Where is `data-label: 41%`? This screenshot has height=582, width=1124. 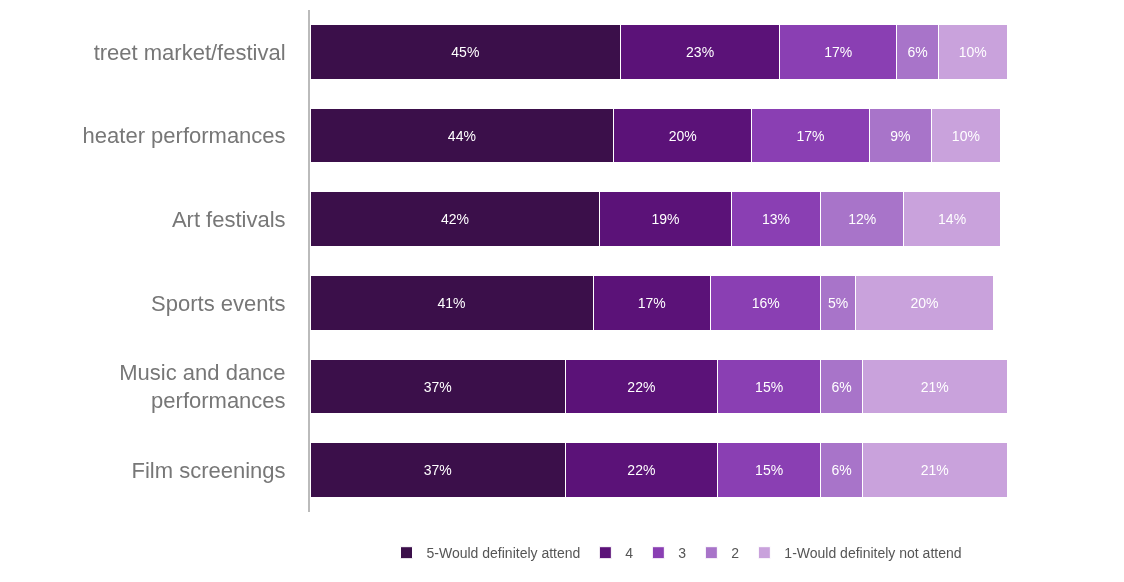 data-label: 41% is located at coordinates (451, 302).